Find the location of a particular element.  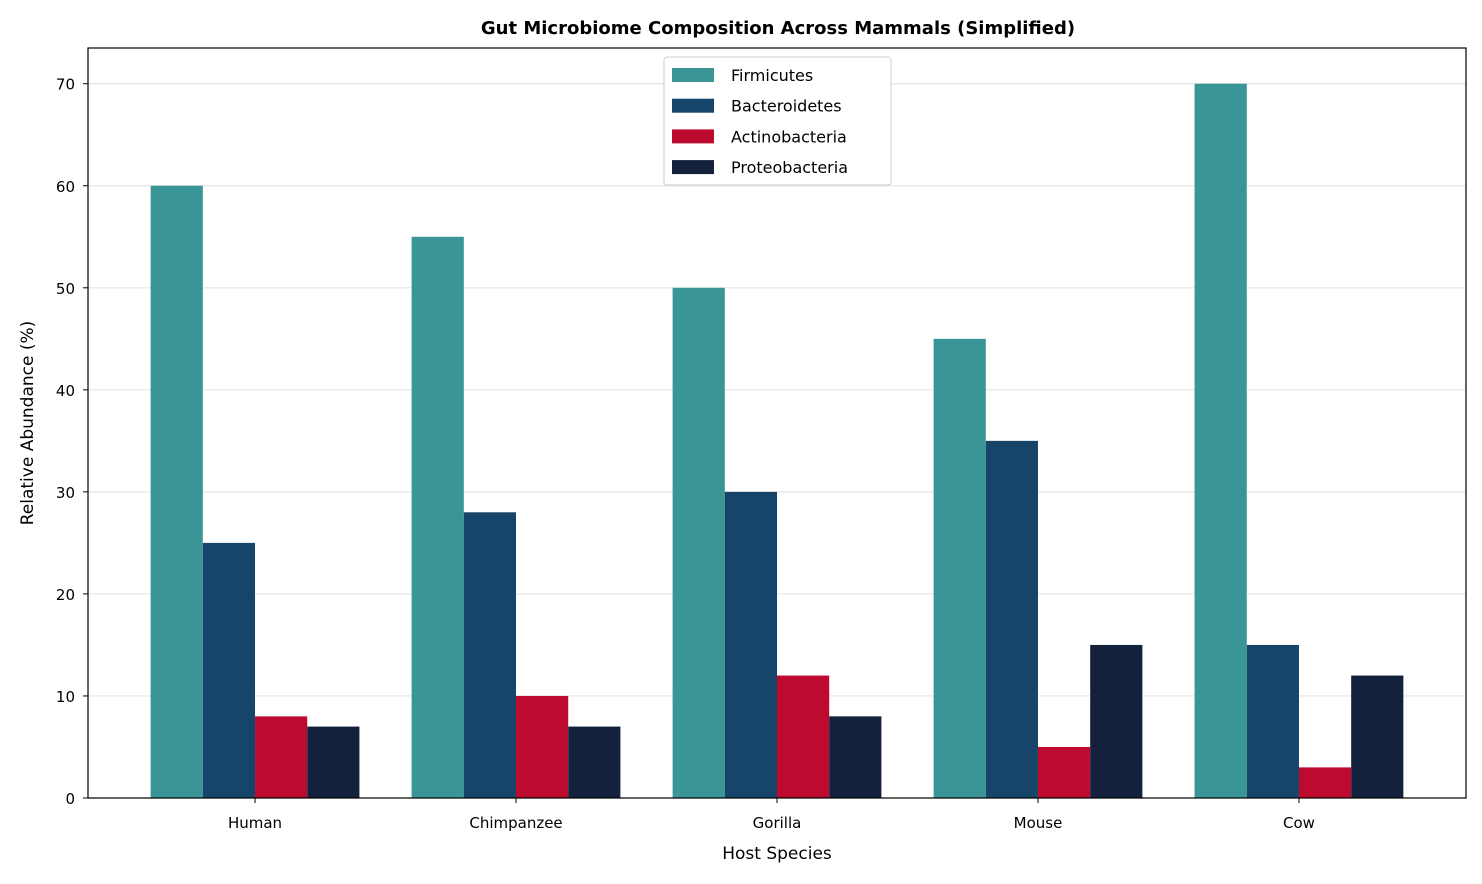

bar-firmicutes-cow is located at coordinates (1220, 440).